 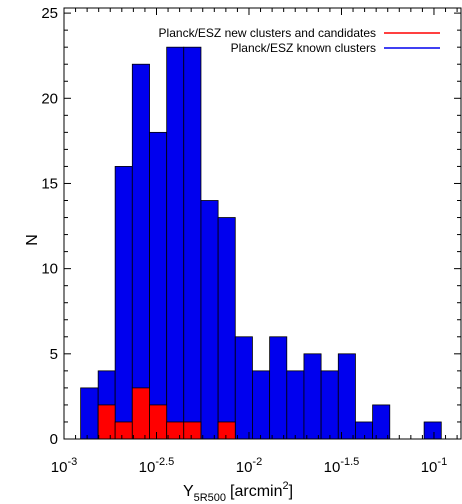 I want to click on legend-label-new: Planck/ESZ new clusters and candidates, so click(x=267, y=33).